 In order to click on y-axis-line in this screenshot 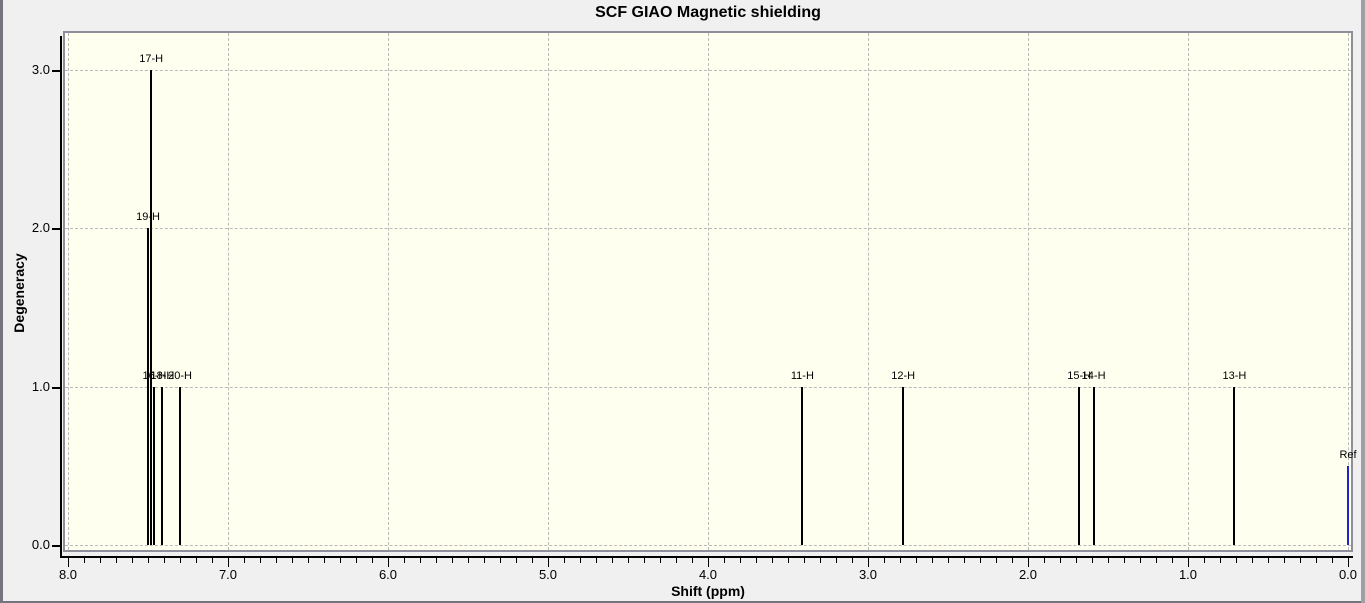, I will do `click(61, 296)`.